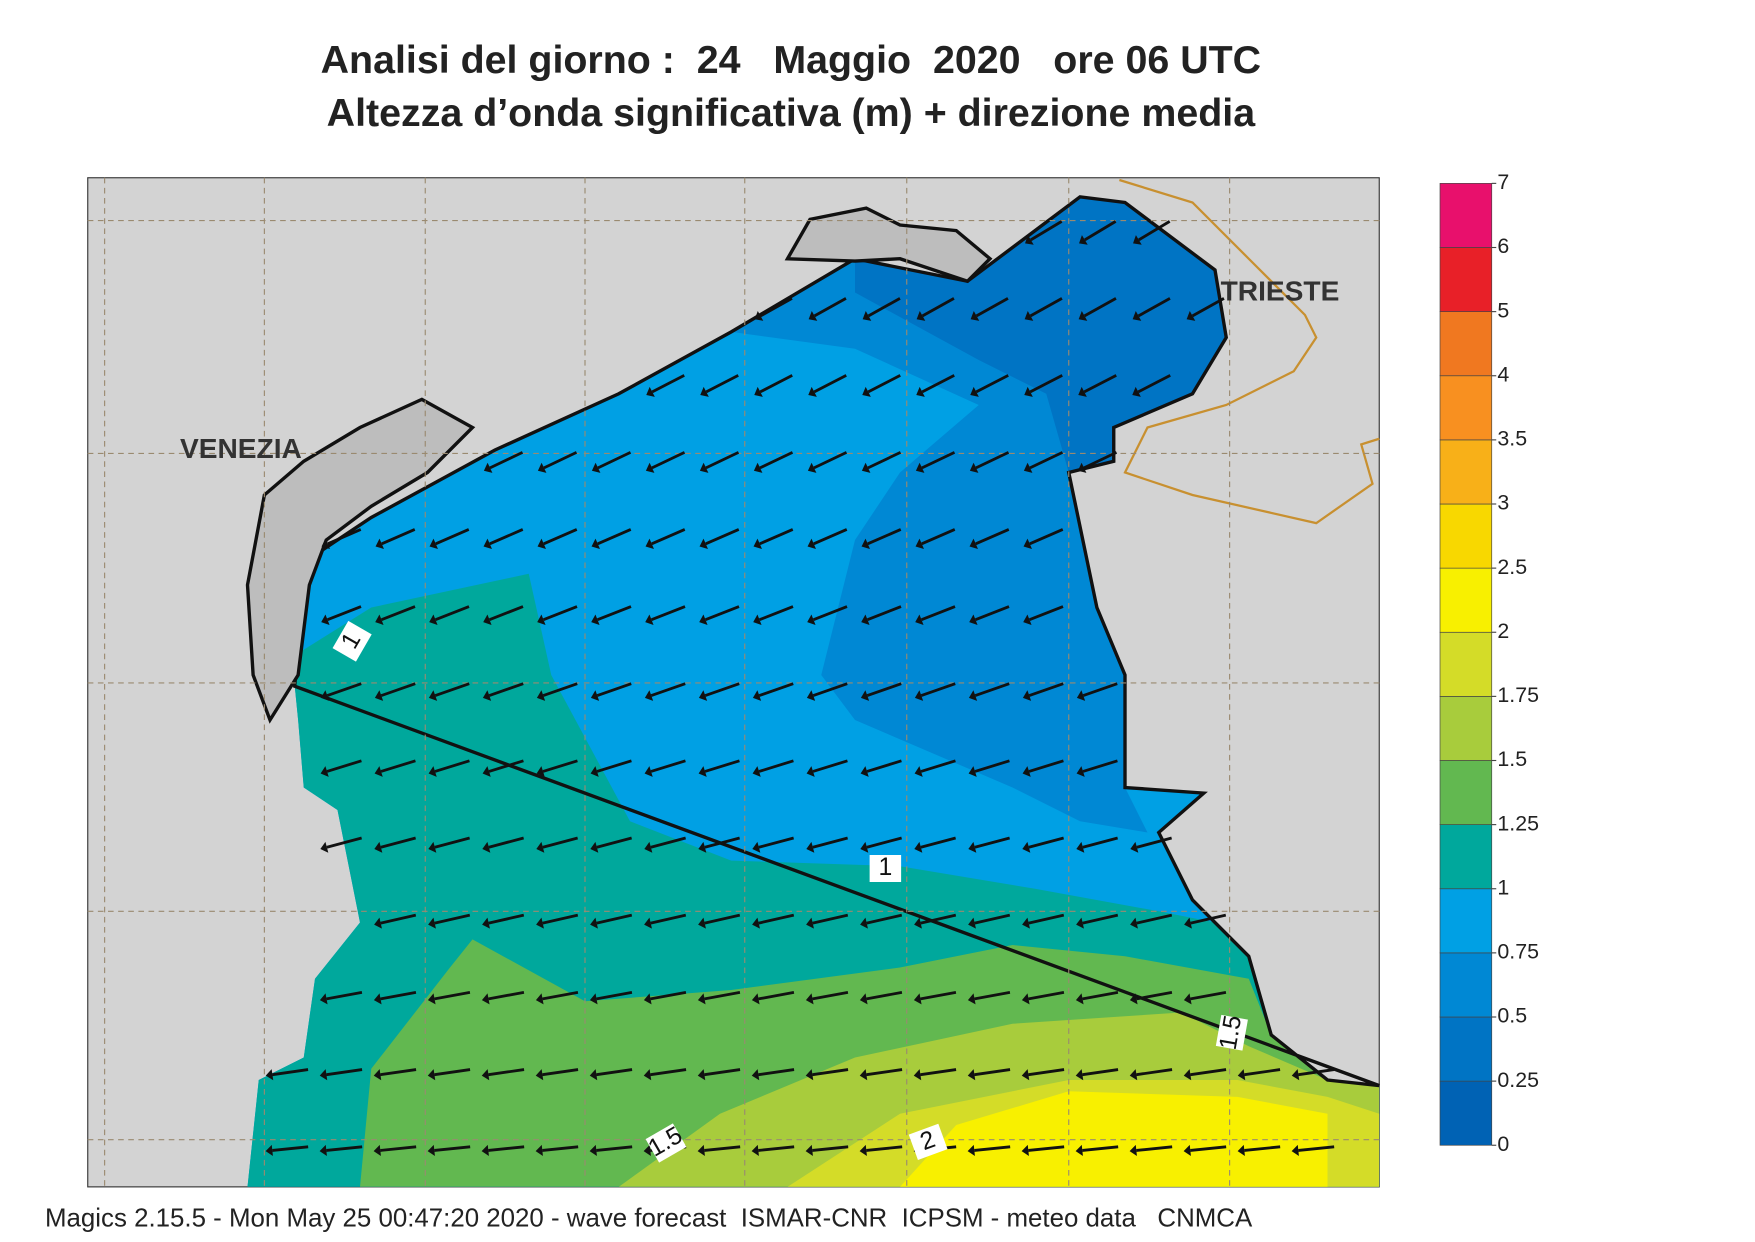 The height and width of the screenshot is (1242, 1755). I want to click on colorbar: 0 0.25 0.5 0.75 1 1.25 1.5 1.75 2 2.5 3 3.5 4 5 6 7, so click(1489, 663).